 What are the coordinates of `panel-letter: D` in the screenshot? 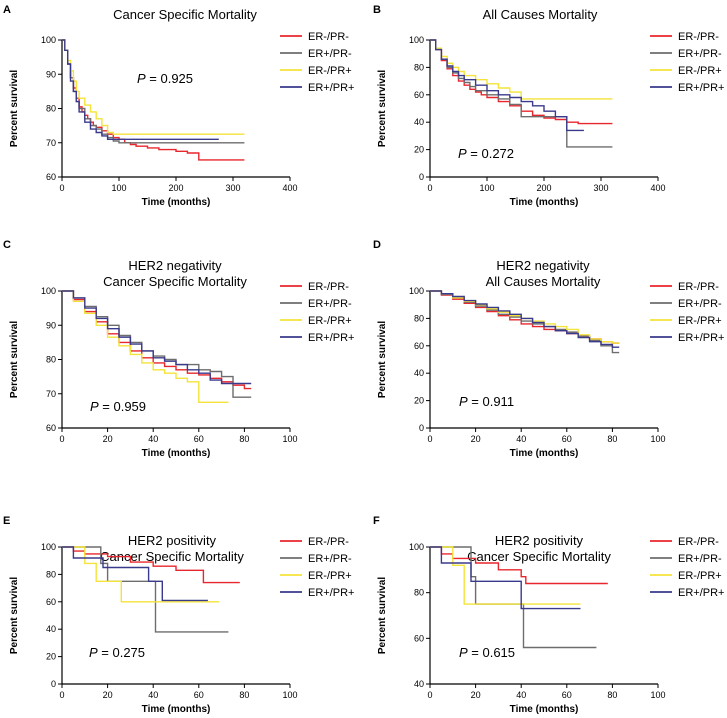 It's located at (377, 245).